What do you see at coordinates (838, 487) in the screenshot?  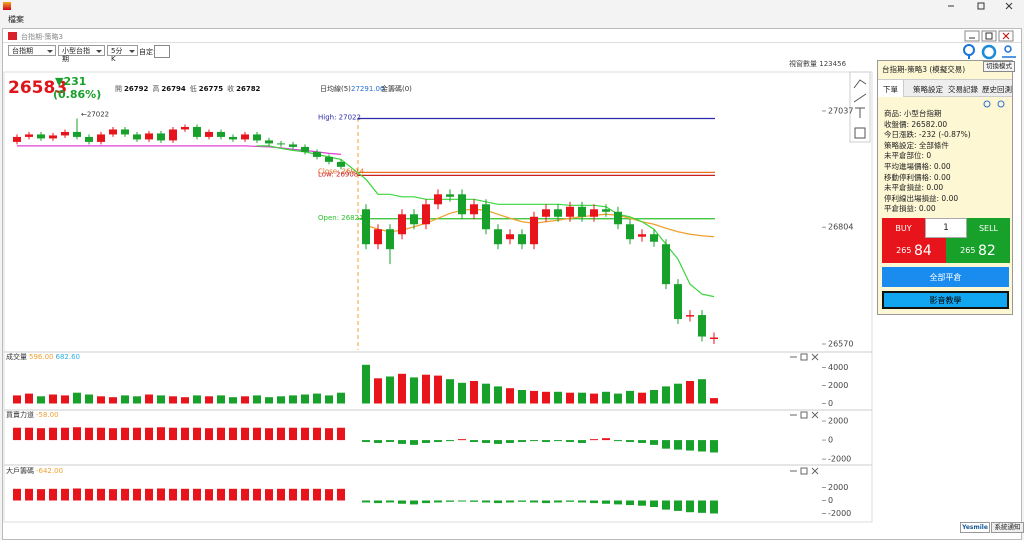 I see `y-tick-label: 2000` at bounding box center [838, 487].